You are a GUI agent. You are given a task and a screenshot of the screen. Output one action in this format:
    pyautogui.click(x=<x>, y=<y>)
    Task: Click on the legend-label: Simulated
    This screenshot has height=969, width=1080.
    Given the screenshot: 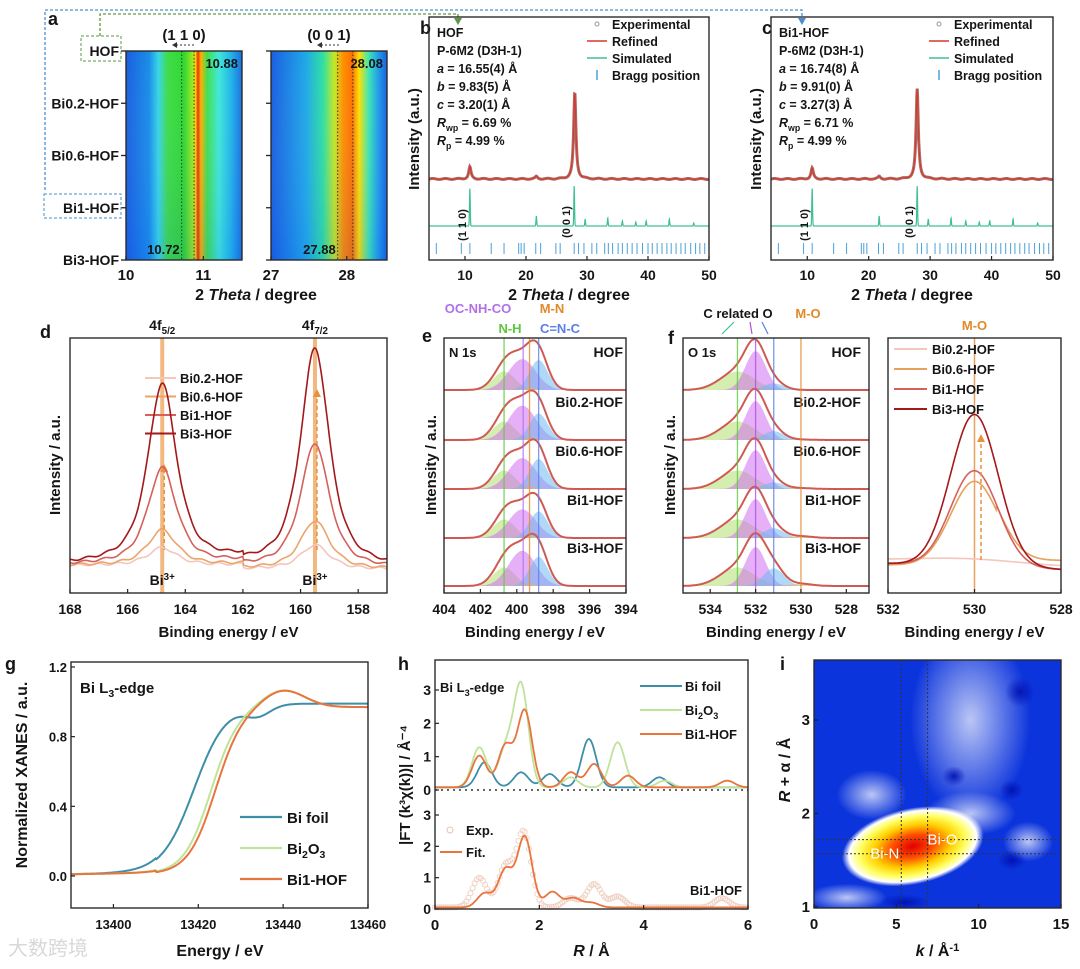 What is the action you would take?
    pyautogui.click(x=984, y=59)
    